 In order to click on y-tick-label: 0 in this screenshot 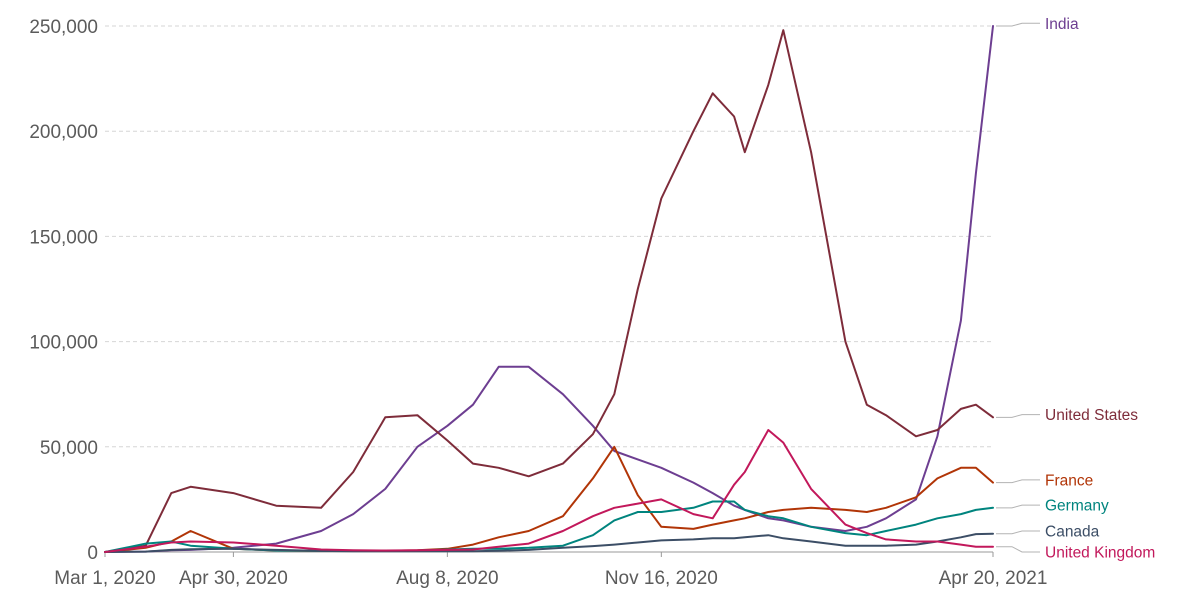, I will do `click(92, 553)`.